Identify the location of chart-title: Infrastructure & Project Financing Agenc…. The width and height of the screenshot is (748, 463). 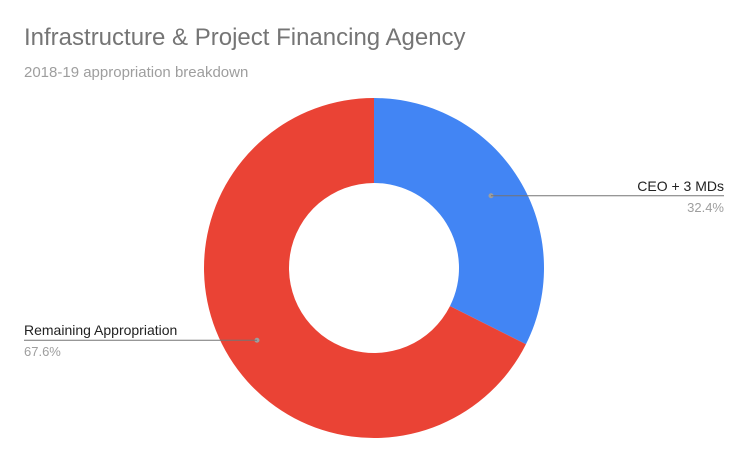
(245, 37).